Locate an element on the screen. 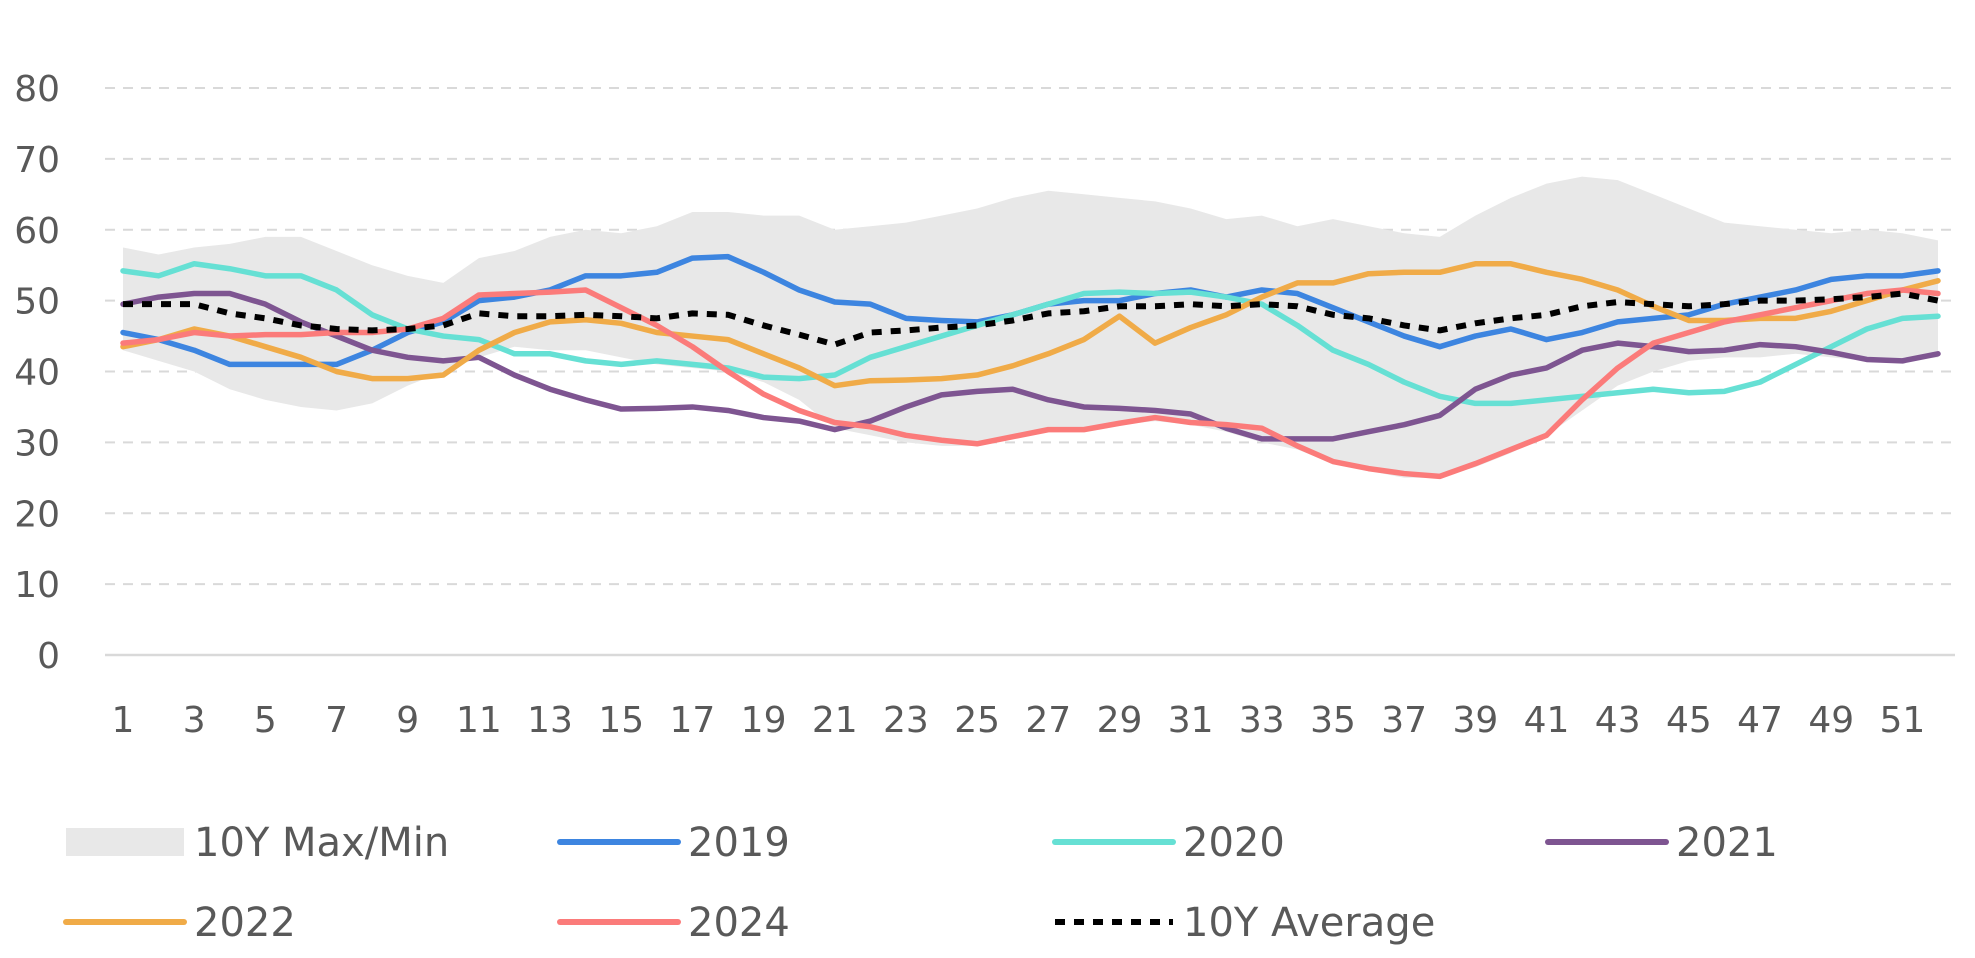  y-tick-label: 40 is located at coordinates (37, 373).